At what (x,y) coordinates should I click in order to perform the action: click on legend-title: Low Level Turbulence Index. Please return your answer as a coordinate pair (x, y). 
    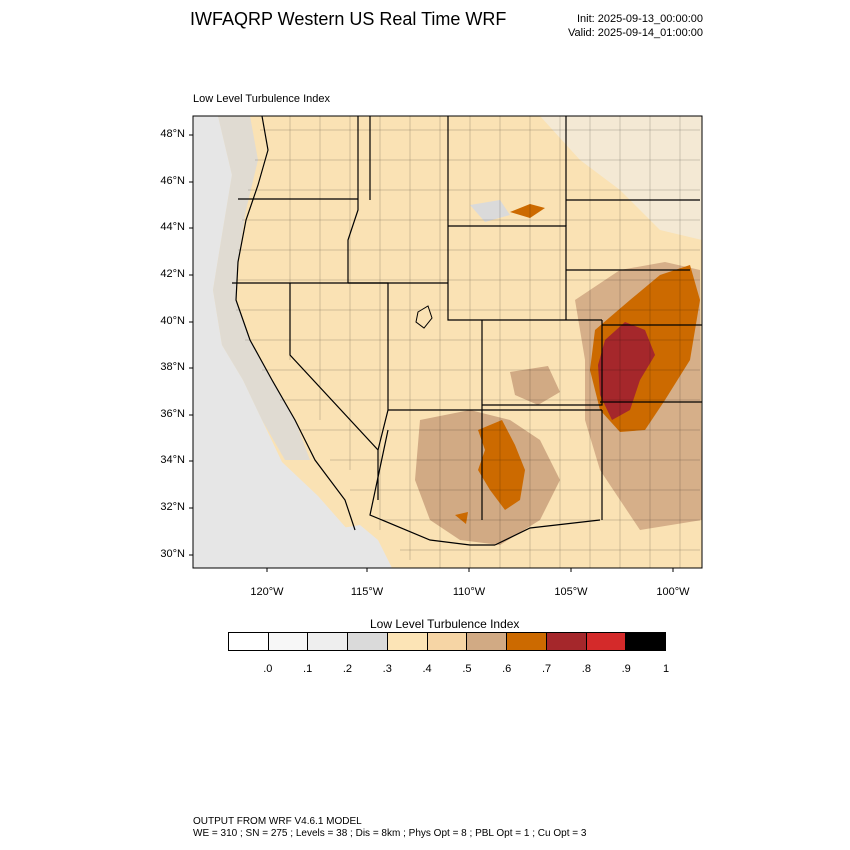
    Looking at the image, I should click on (445, 624).